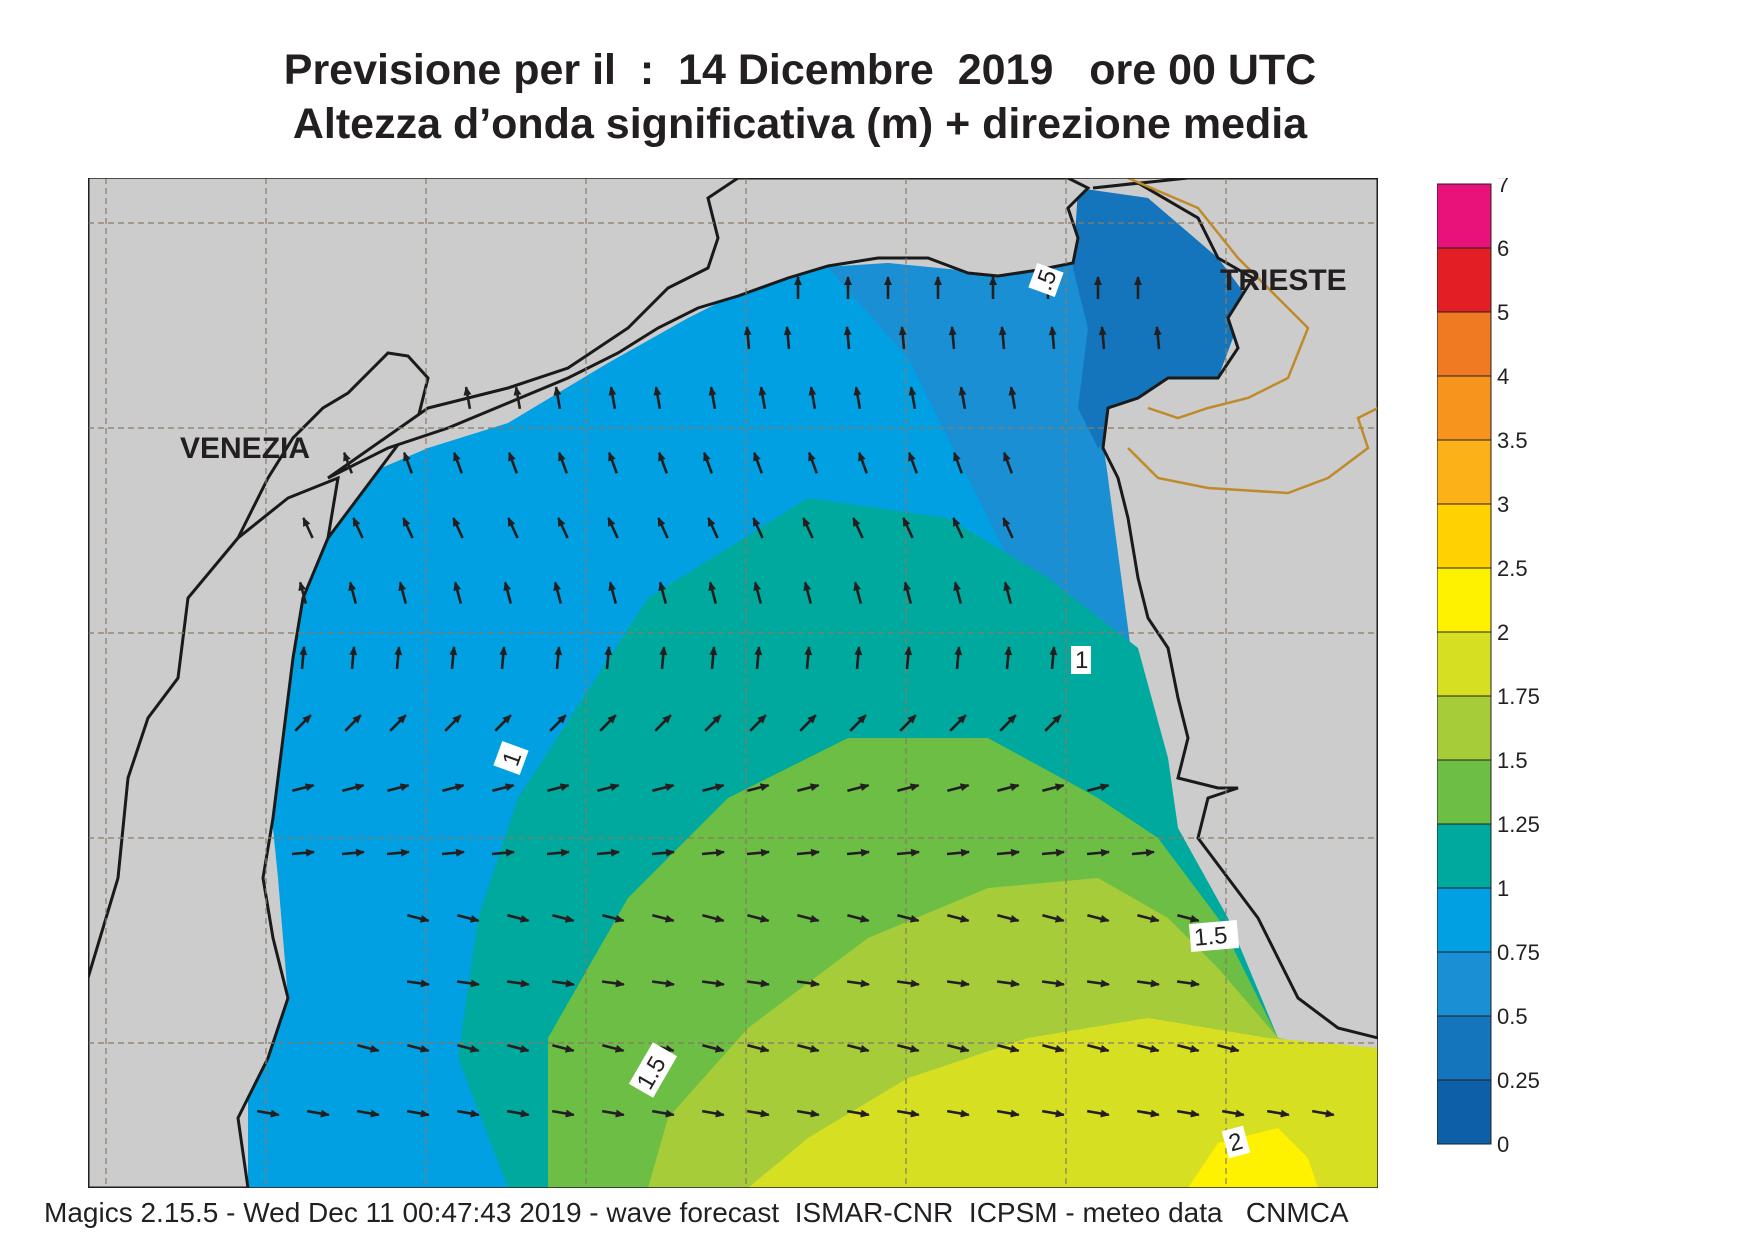 The height and width of the screenshot is (1242, 1755). I want to click on legend-boxes, so click(1464, 664).